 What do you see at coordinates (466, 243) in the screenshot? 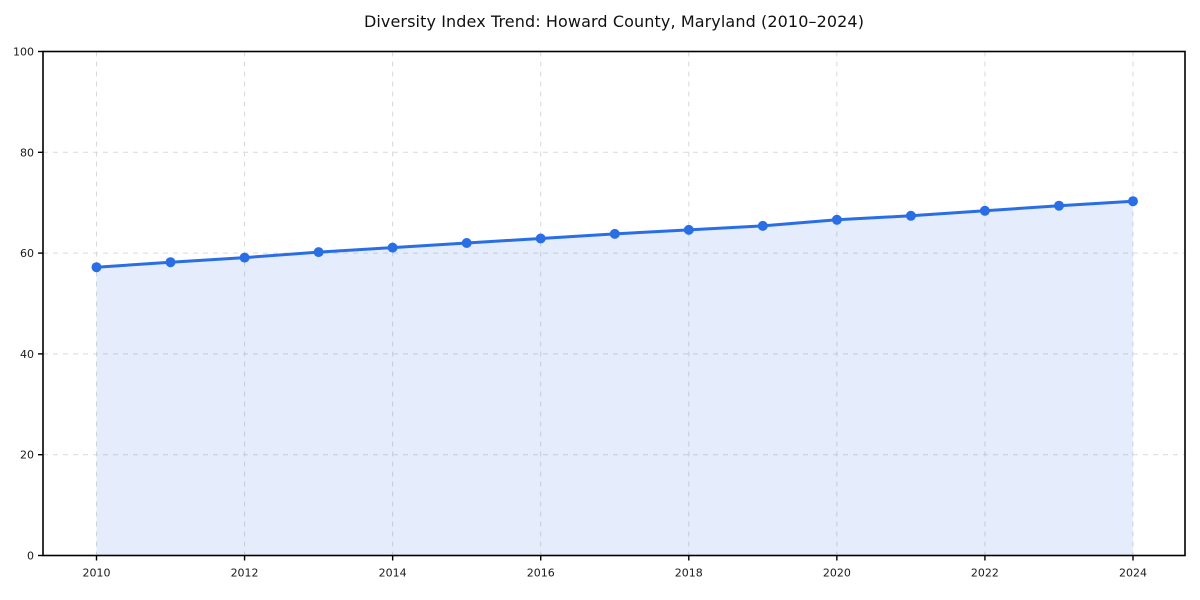
I see `data-point-2015` at bounding box center [466, 243].